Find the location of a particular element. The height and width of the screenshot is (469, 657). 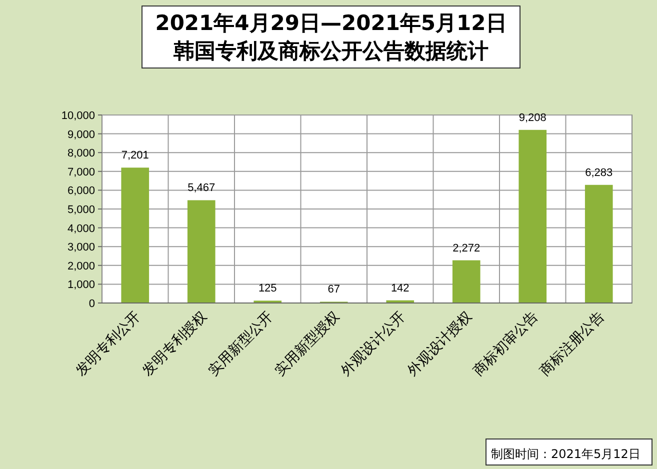

data-label: 7,201 is located at coordinates (135, 156).